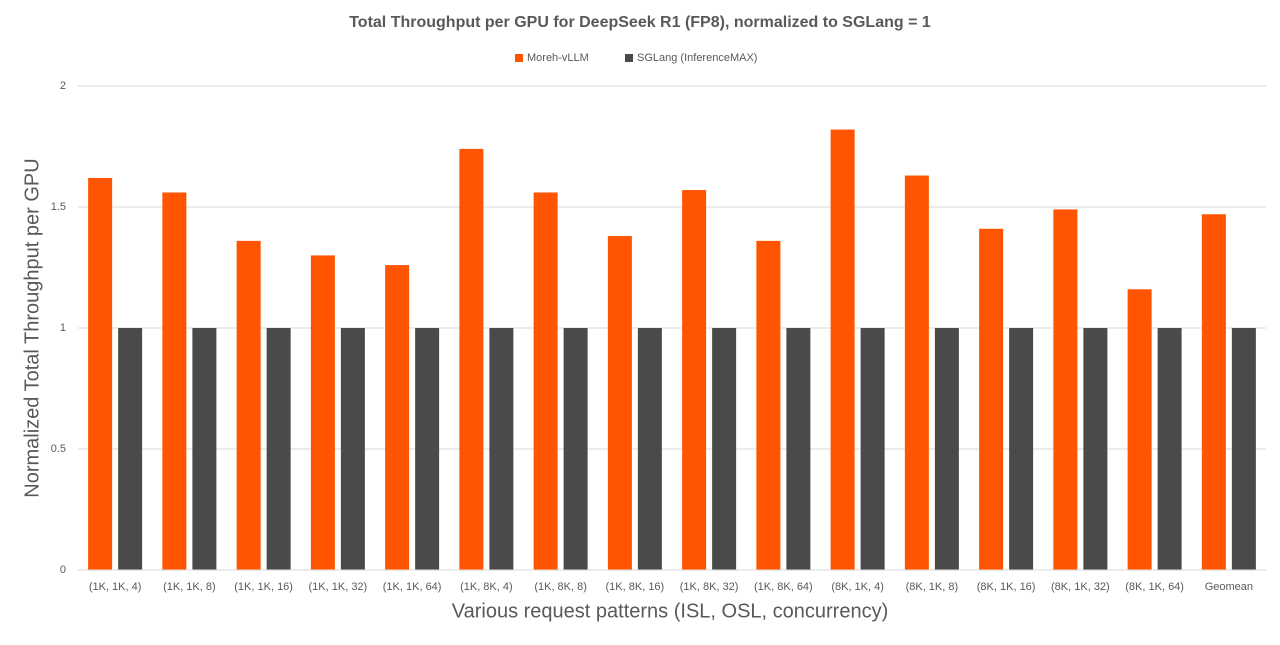  I want to click on x-tick-label: (1K, 1K, 32), so click(338, 587).